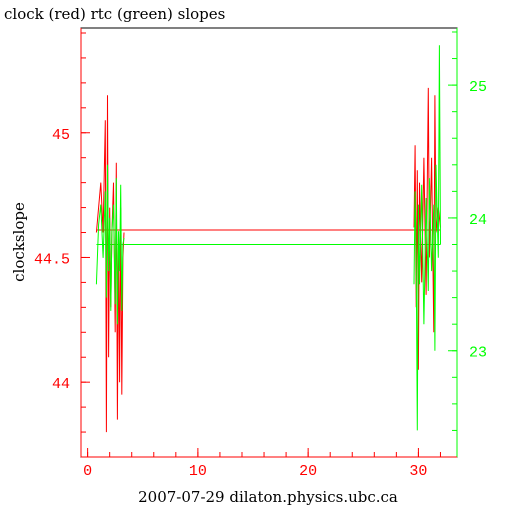 Image resolution: width=512 pixels, height=512 pixels. I want to click on x-axis: 0 10 20 30, so click(269, 464).